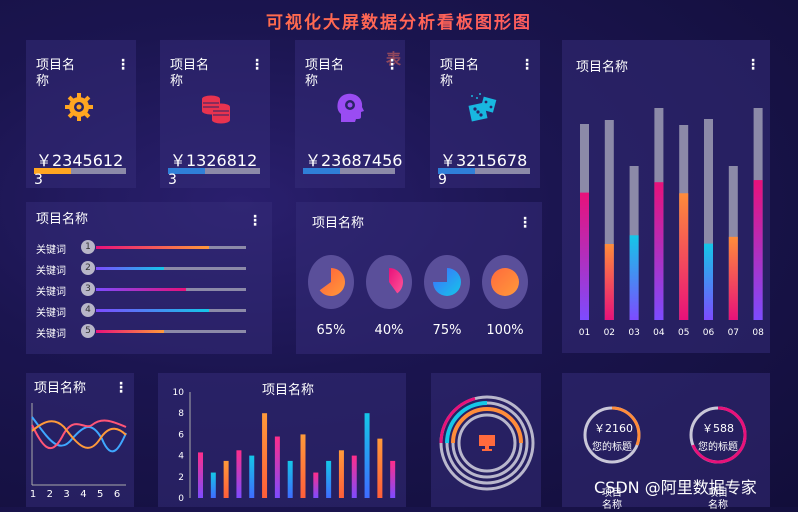 Image resolution: width=798 pixels, height=512 pixels. I want to click on x-tick-label: 2, so click(49, 494).